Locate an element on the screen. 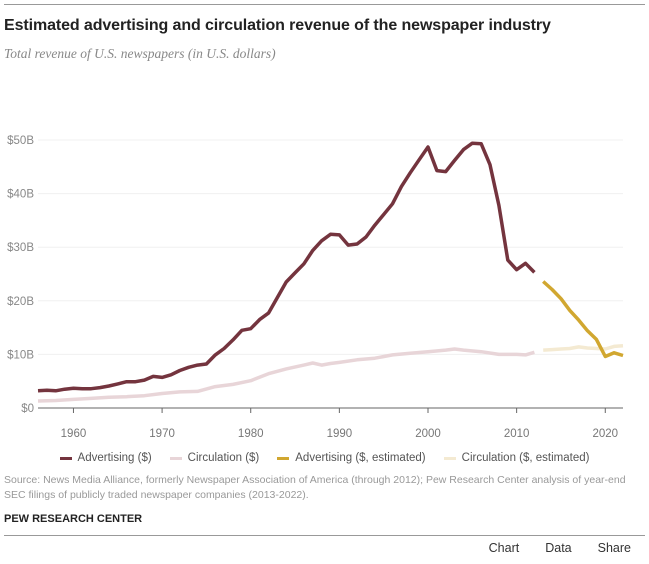 This screenshot has height=564, width=649. legend-label: Advertising ($) is located at coordinates (114, 458).